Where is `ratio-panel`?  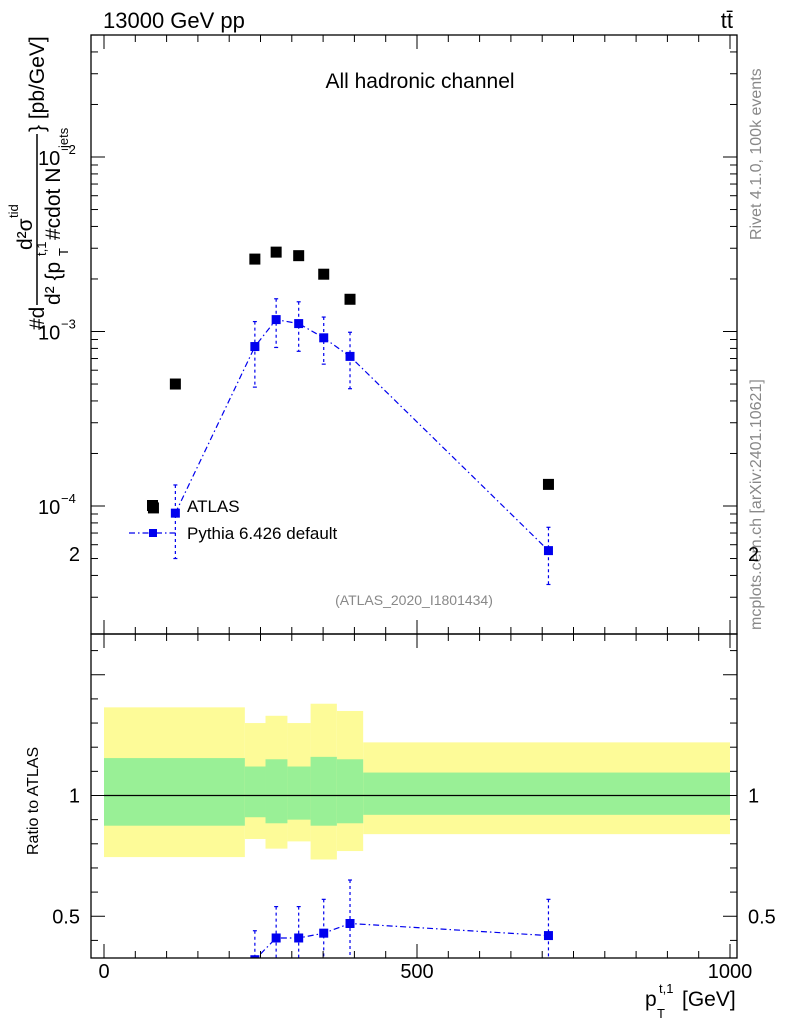
ratio-panel is located at coordinates (417, 781).